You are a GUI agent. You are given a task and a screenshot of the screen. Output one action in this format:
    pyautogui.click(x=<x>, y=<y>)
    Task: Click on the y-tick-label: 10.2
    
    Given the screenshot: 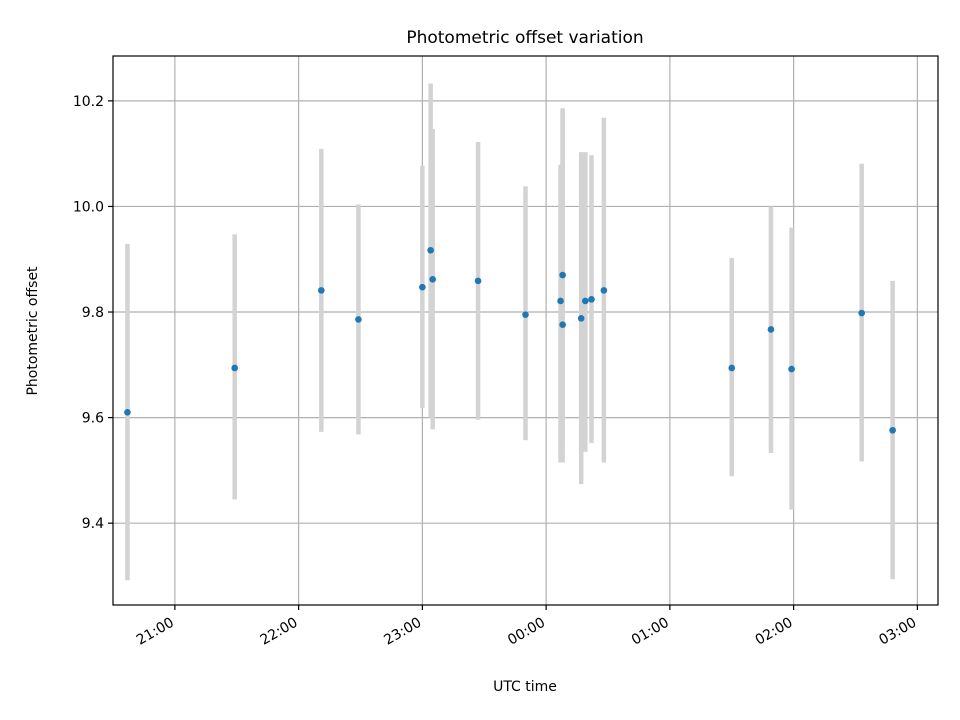 What is the action you would take?
    pyautogui.click(x=88, y=102)
    